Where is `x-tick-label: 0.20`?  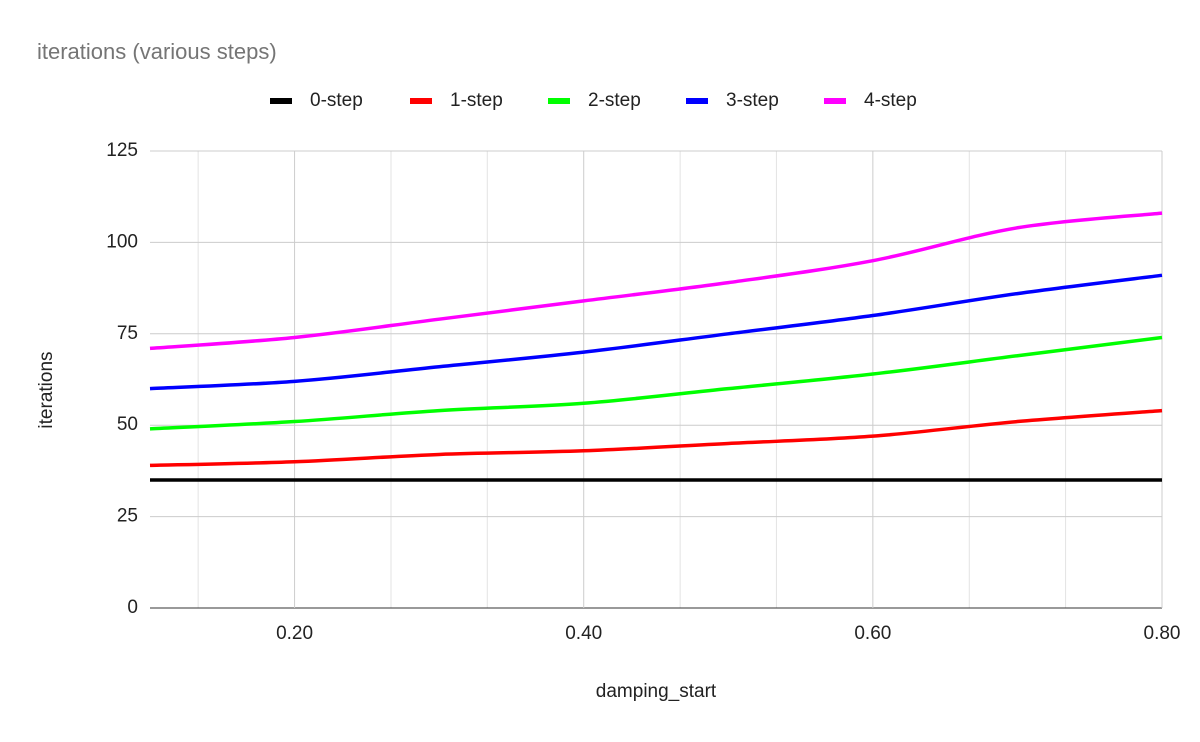 x-tick-label: 0.20 is located at coordinates (294, 633).